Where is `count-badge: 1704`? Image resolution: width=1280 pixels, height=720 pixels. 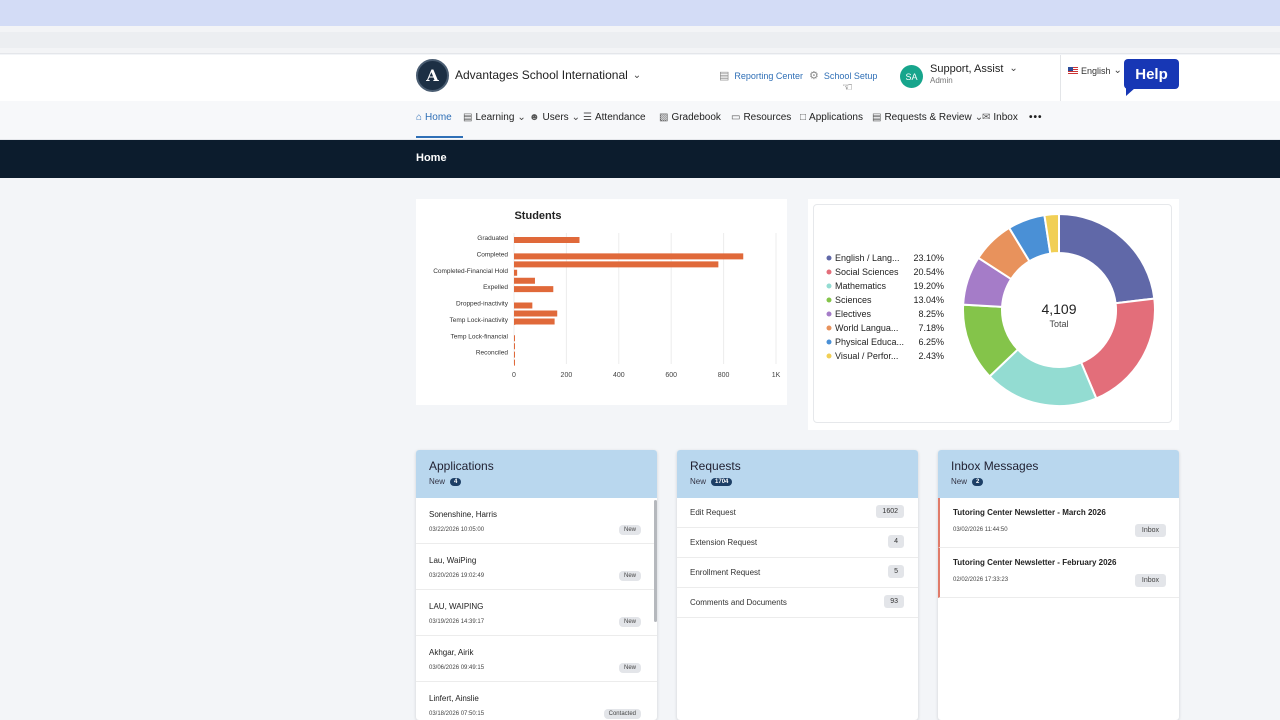 count-badge: 1704 is located at coordinates (722, 481).